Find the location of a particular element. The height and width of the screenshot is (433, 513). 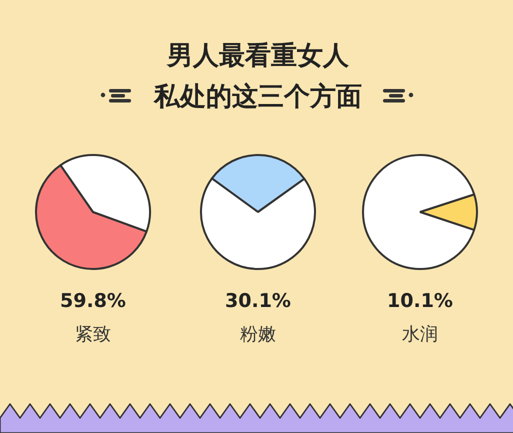

text: 10.1% is located at coordinates (420, 301).